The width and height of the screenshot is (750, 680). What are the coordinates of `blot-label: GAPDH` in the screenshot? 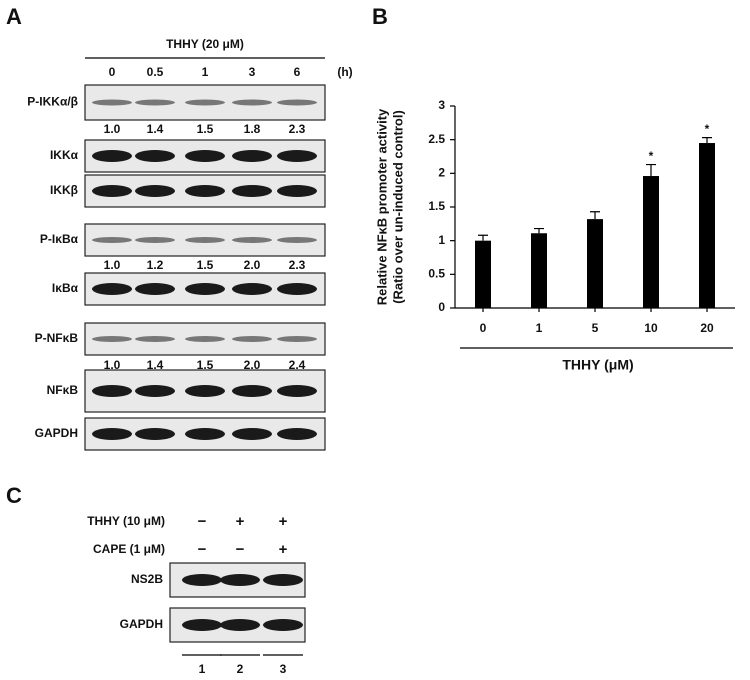 It's located at (56, 433).